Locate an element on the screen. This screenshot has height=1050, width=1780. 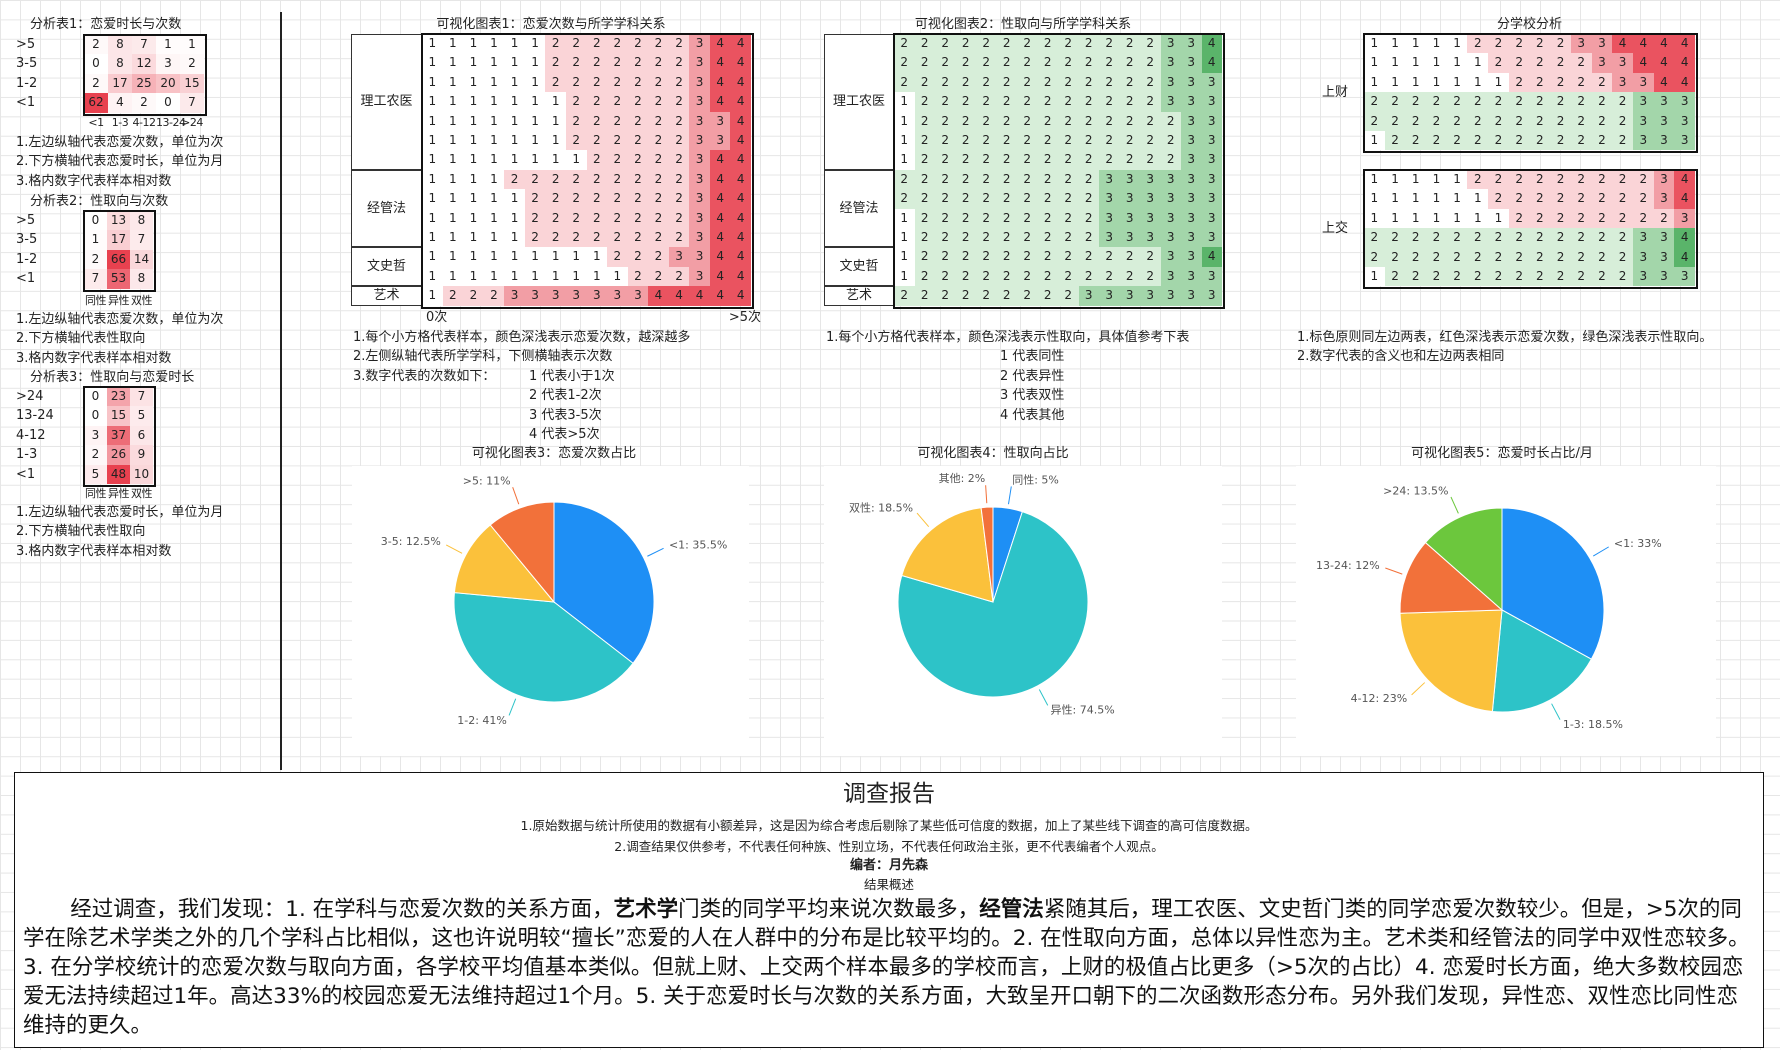
legend-item: 3 代表双性 is located at coordinates (1032, 396).